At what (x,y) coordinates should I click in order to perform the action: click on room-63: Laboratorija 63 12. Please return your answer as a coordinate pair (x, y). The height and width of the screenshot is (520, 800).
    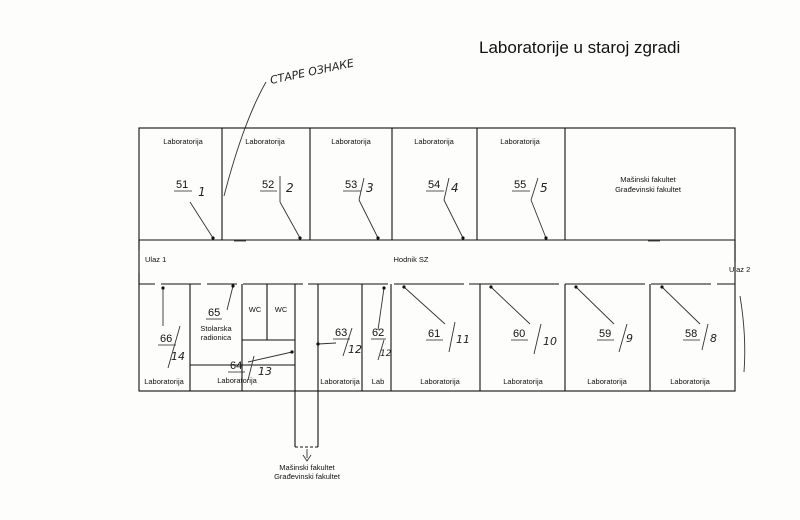
    Looking at the image, I should click on (339, 356).